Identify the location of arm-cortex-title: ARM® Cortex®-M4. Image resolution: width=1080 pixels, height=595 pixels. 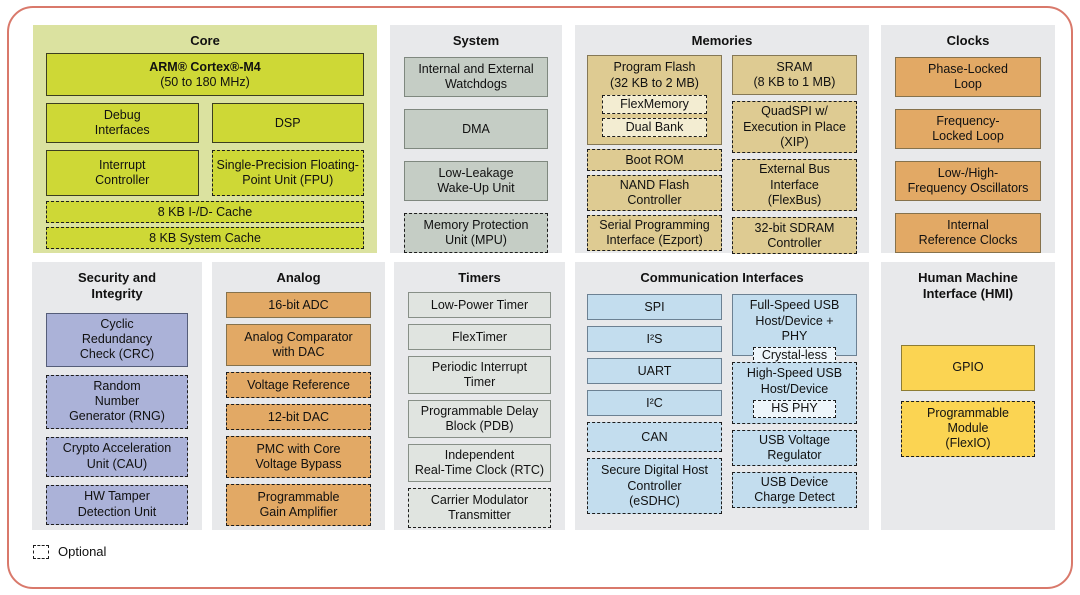
(205, 66).